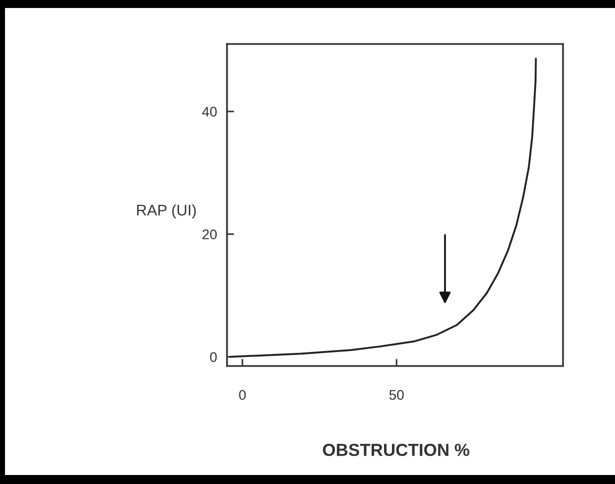  What do you see at coordinates (209, 111) in the screenshot?
I see `y-tick-label: 40` at bounding box center [209, 111].